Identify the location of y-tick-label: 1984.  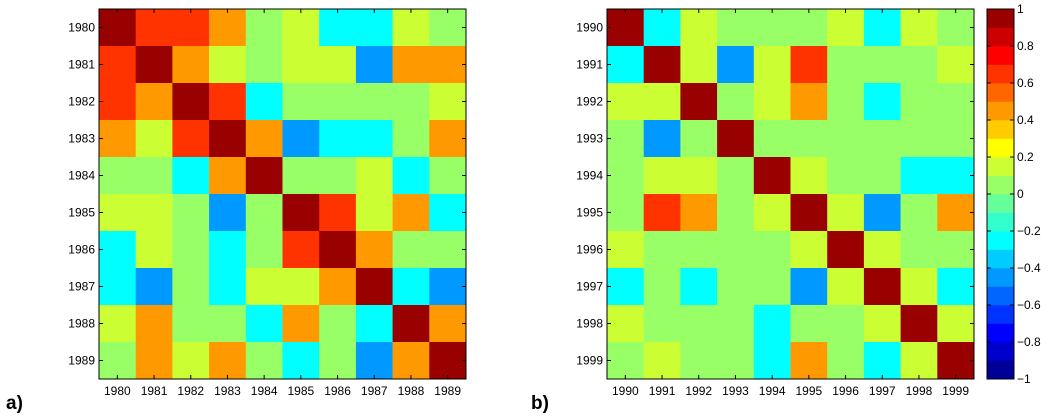
(81, 176).